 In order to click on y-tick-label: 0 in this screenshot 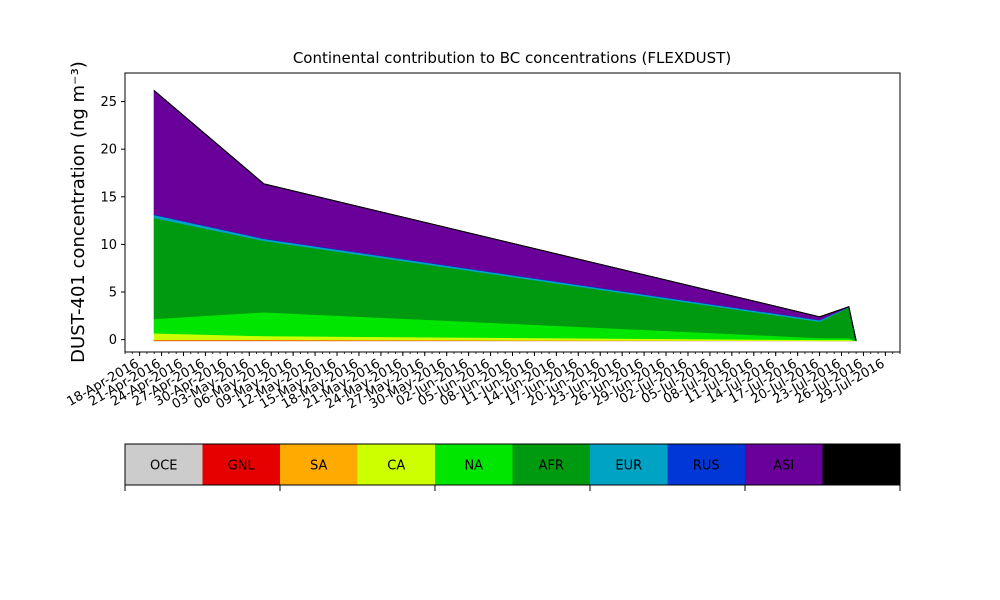, I will do `click(113, 340)`.